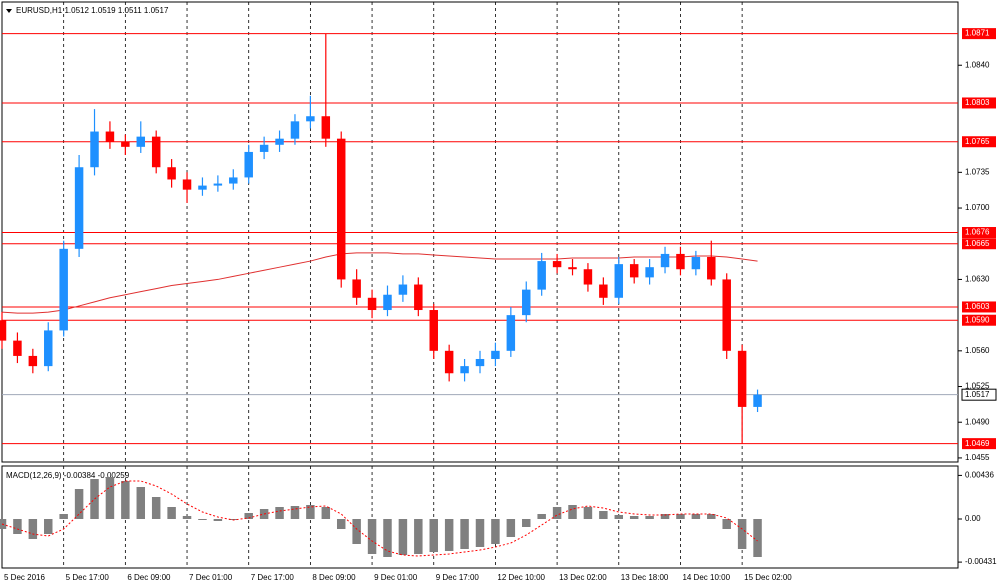 The image size is (1000, 588). Describe the element at coordinates (979, 475) in the screenshot. I see `y-tick-label: 0.00436` at that location.